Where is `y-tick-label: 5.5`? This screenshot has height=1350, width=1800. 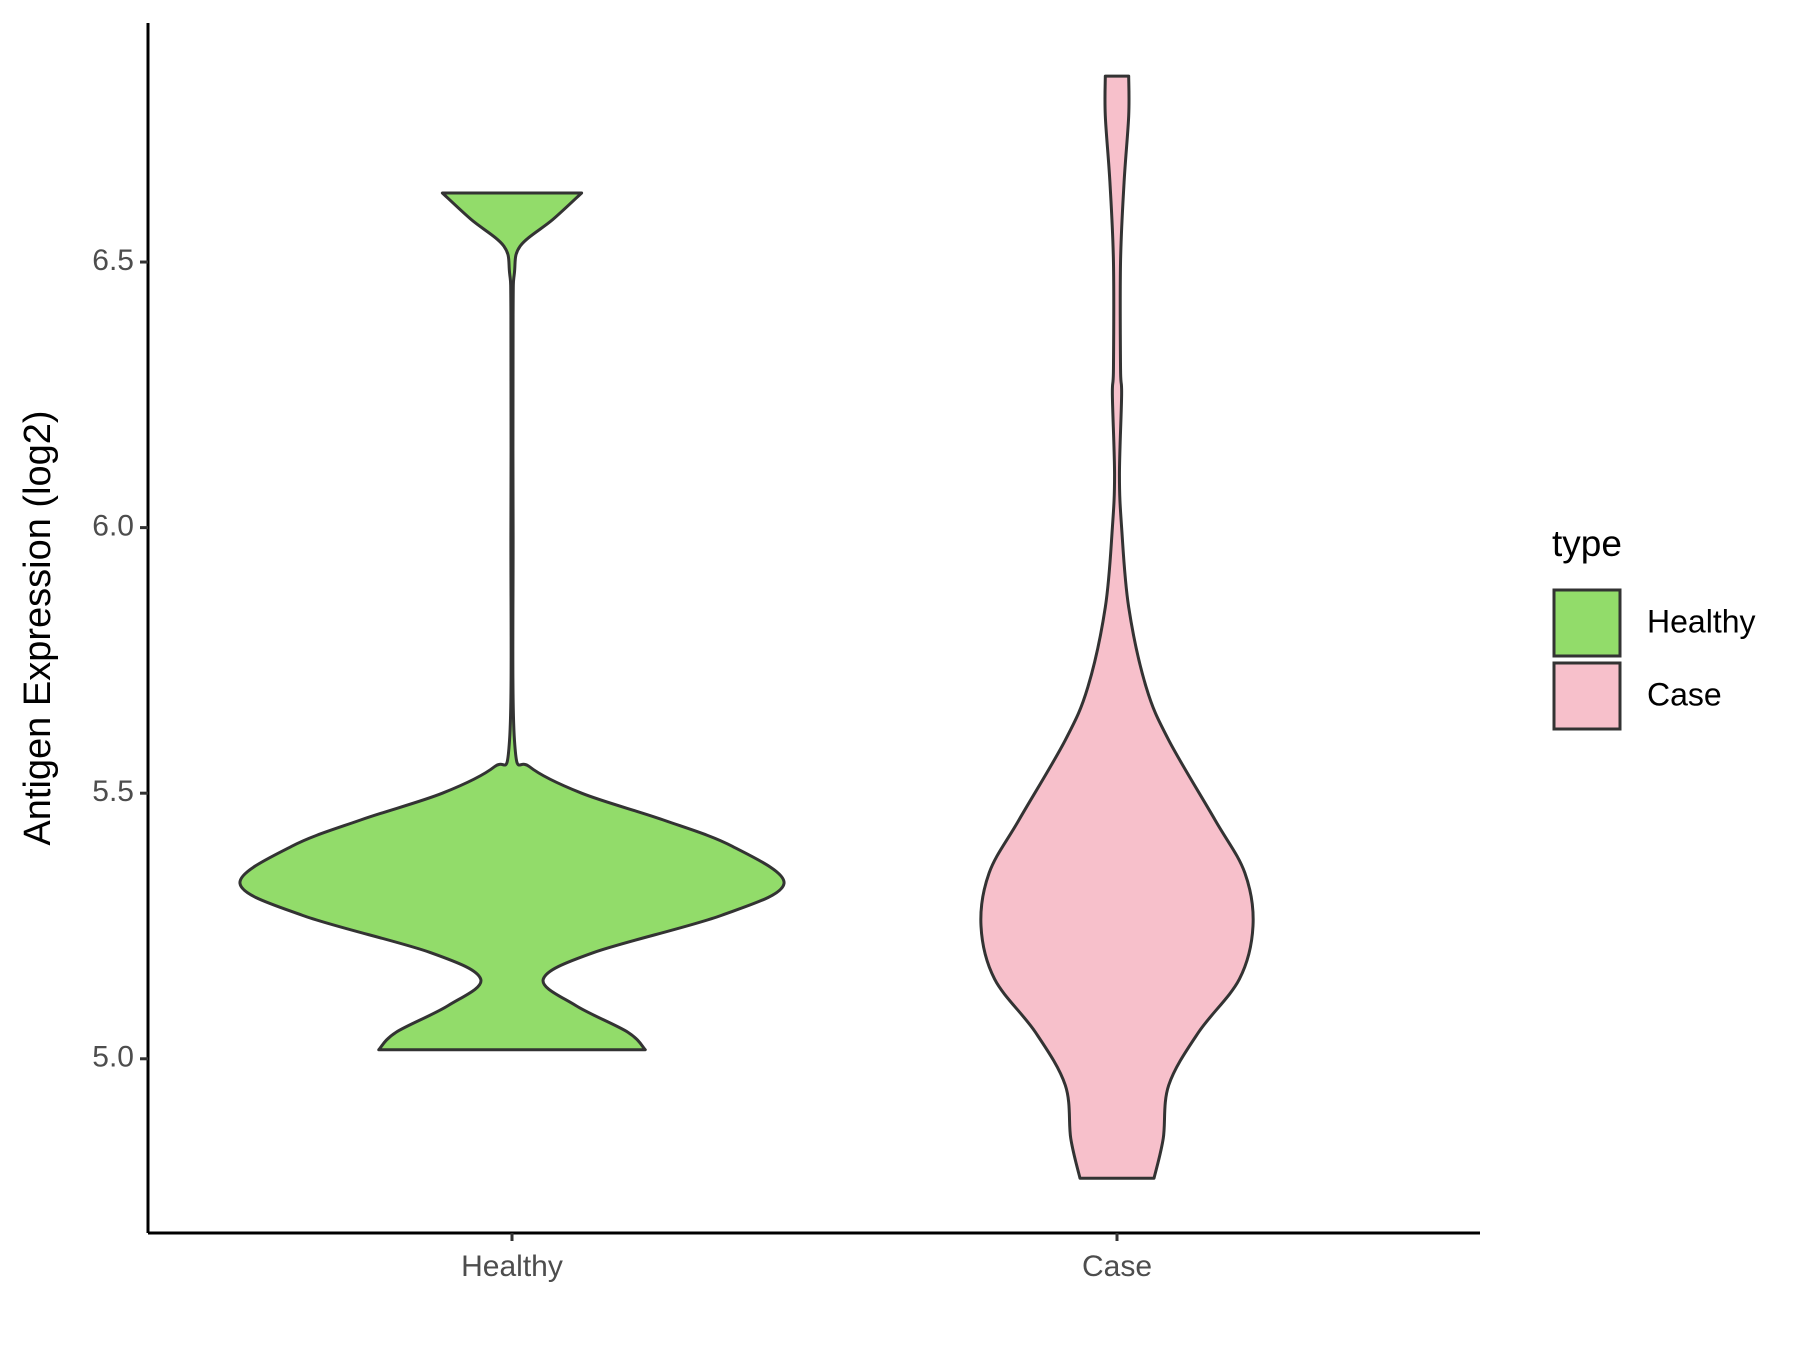
y-tick-label: 5.5 is located at coordinates (113, 791).